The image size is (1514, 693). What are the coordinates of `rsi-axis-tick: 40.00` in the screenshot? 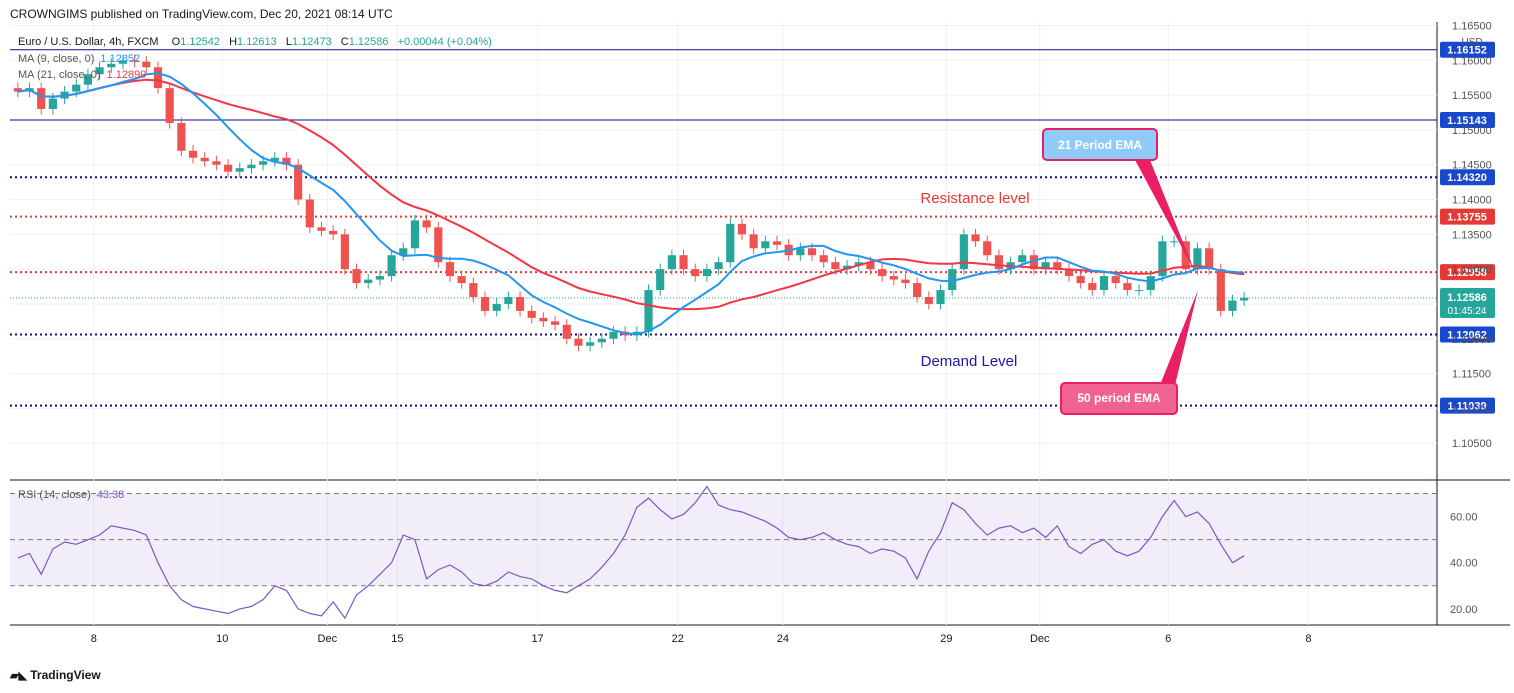 It's located at (1464, 564).